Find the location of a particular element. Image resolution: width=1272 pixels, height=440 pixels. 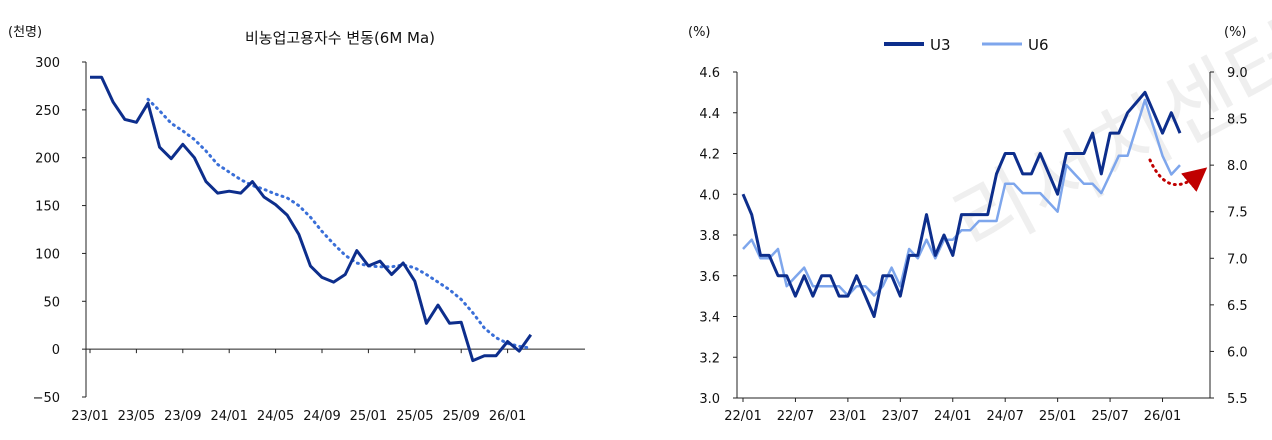

right-left-tick-label: 4.0 is located at coordinates (709, 195).